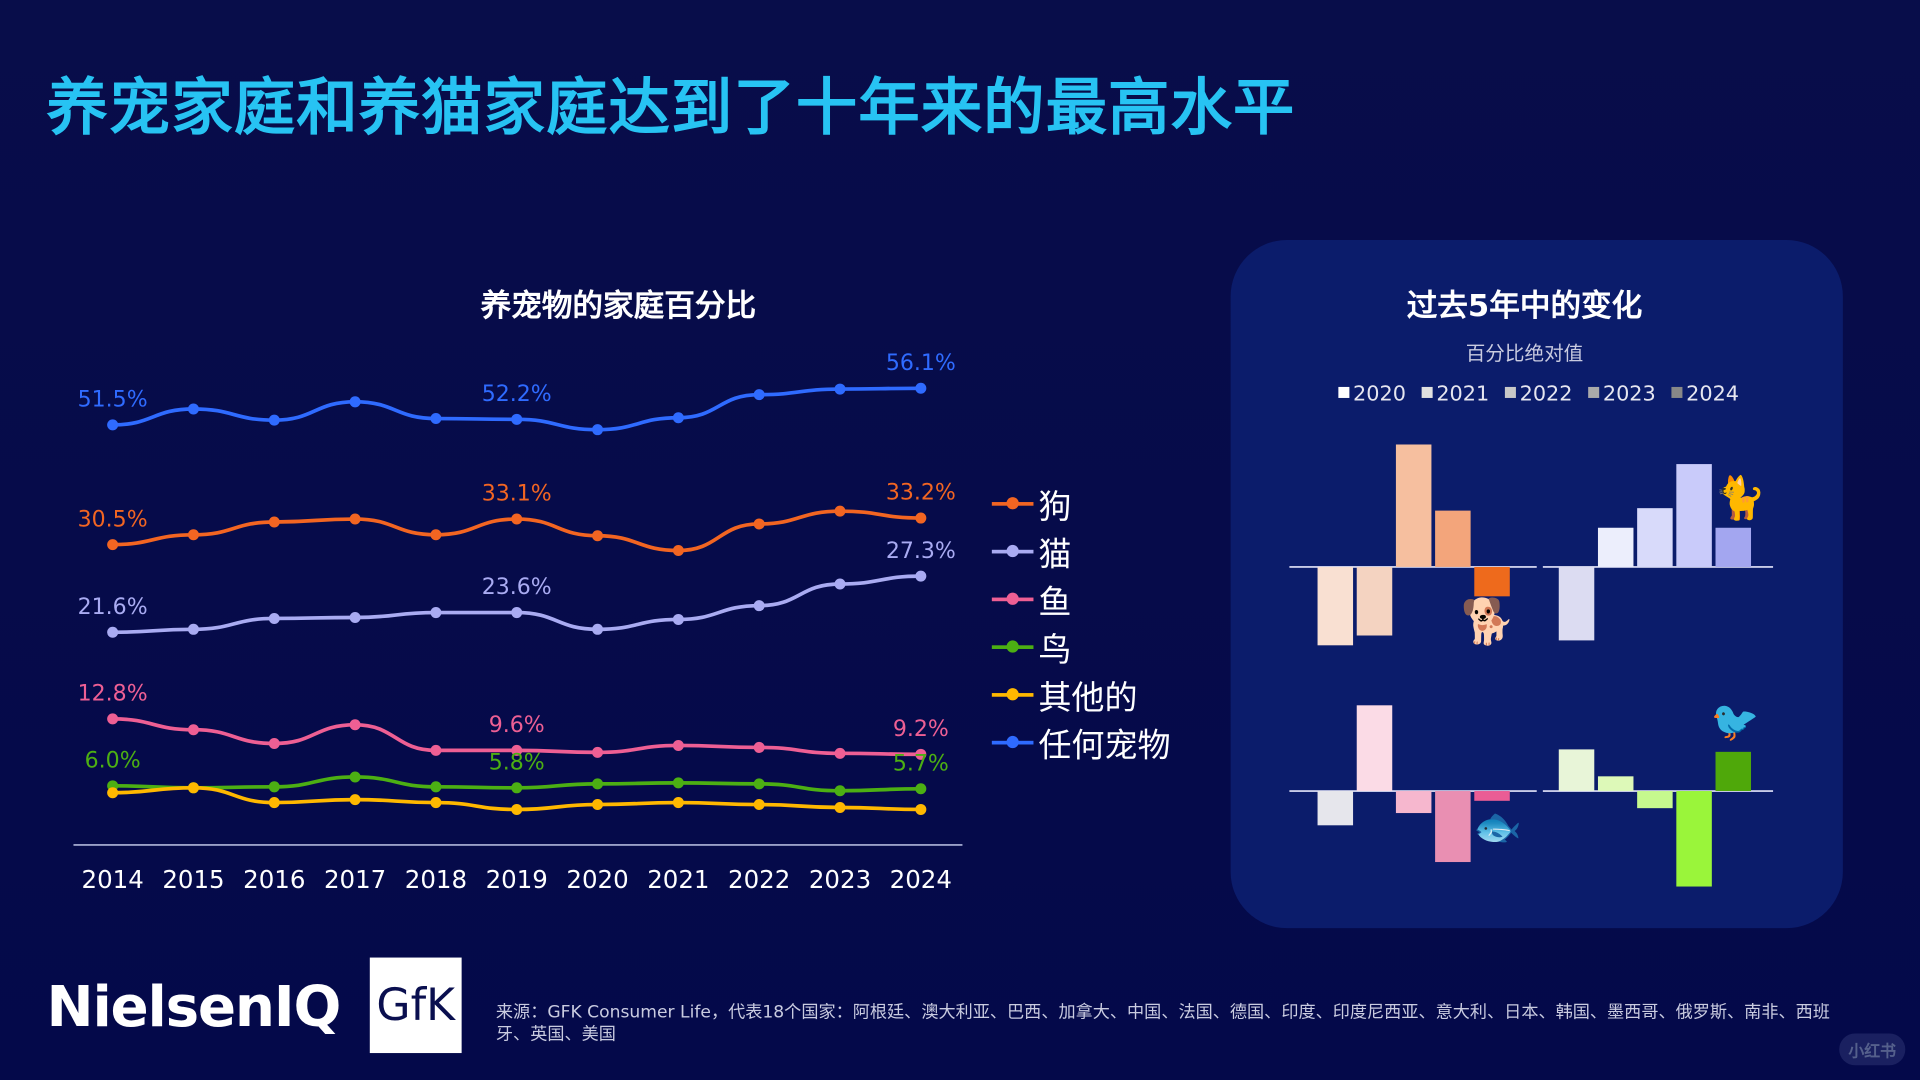  Describe the element at coordinates (517, 394) in the screenshot. I see `data-label: 52.2%` at that location.